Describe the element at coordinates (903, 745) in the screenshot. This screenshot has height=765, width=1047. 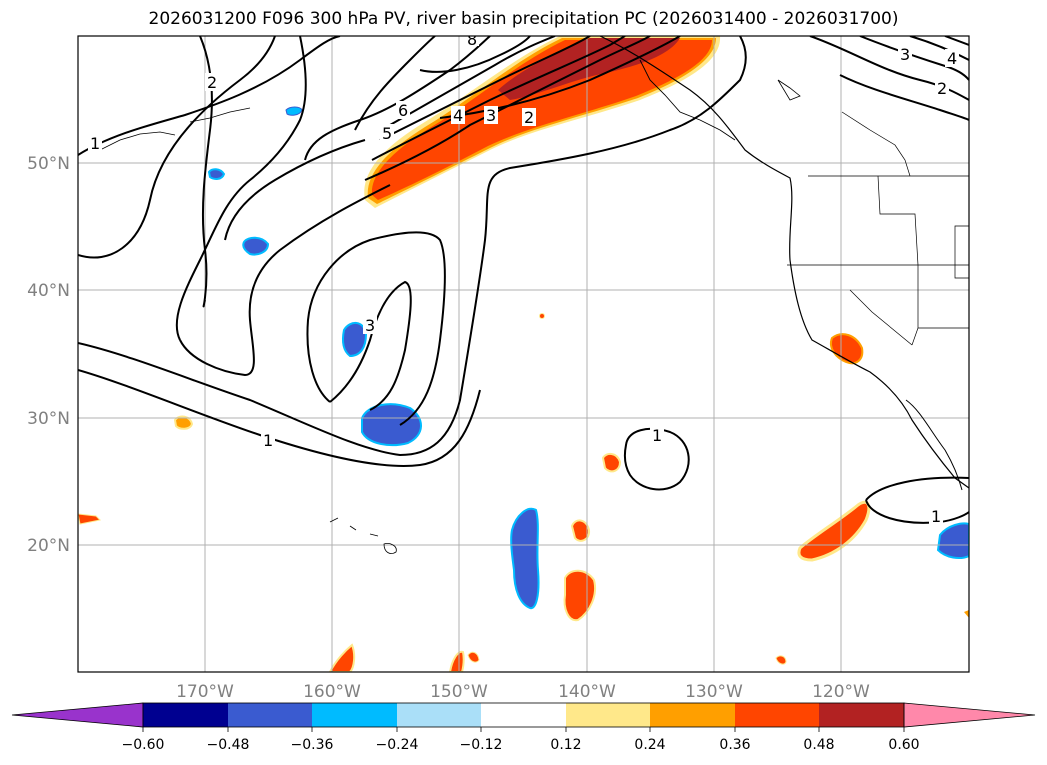
I see `colorbar-tick-label: 0.60` at that location.